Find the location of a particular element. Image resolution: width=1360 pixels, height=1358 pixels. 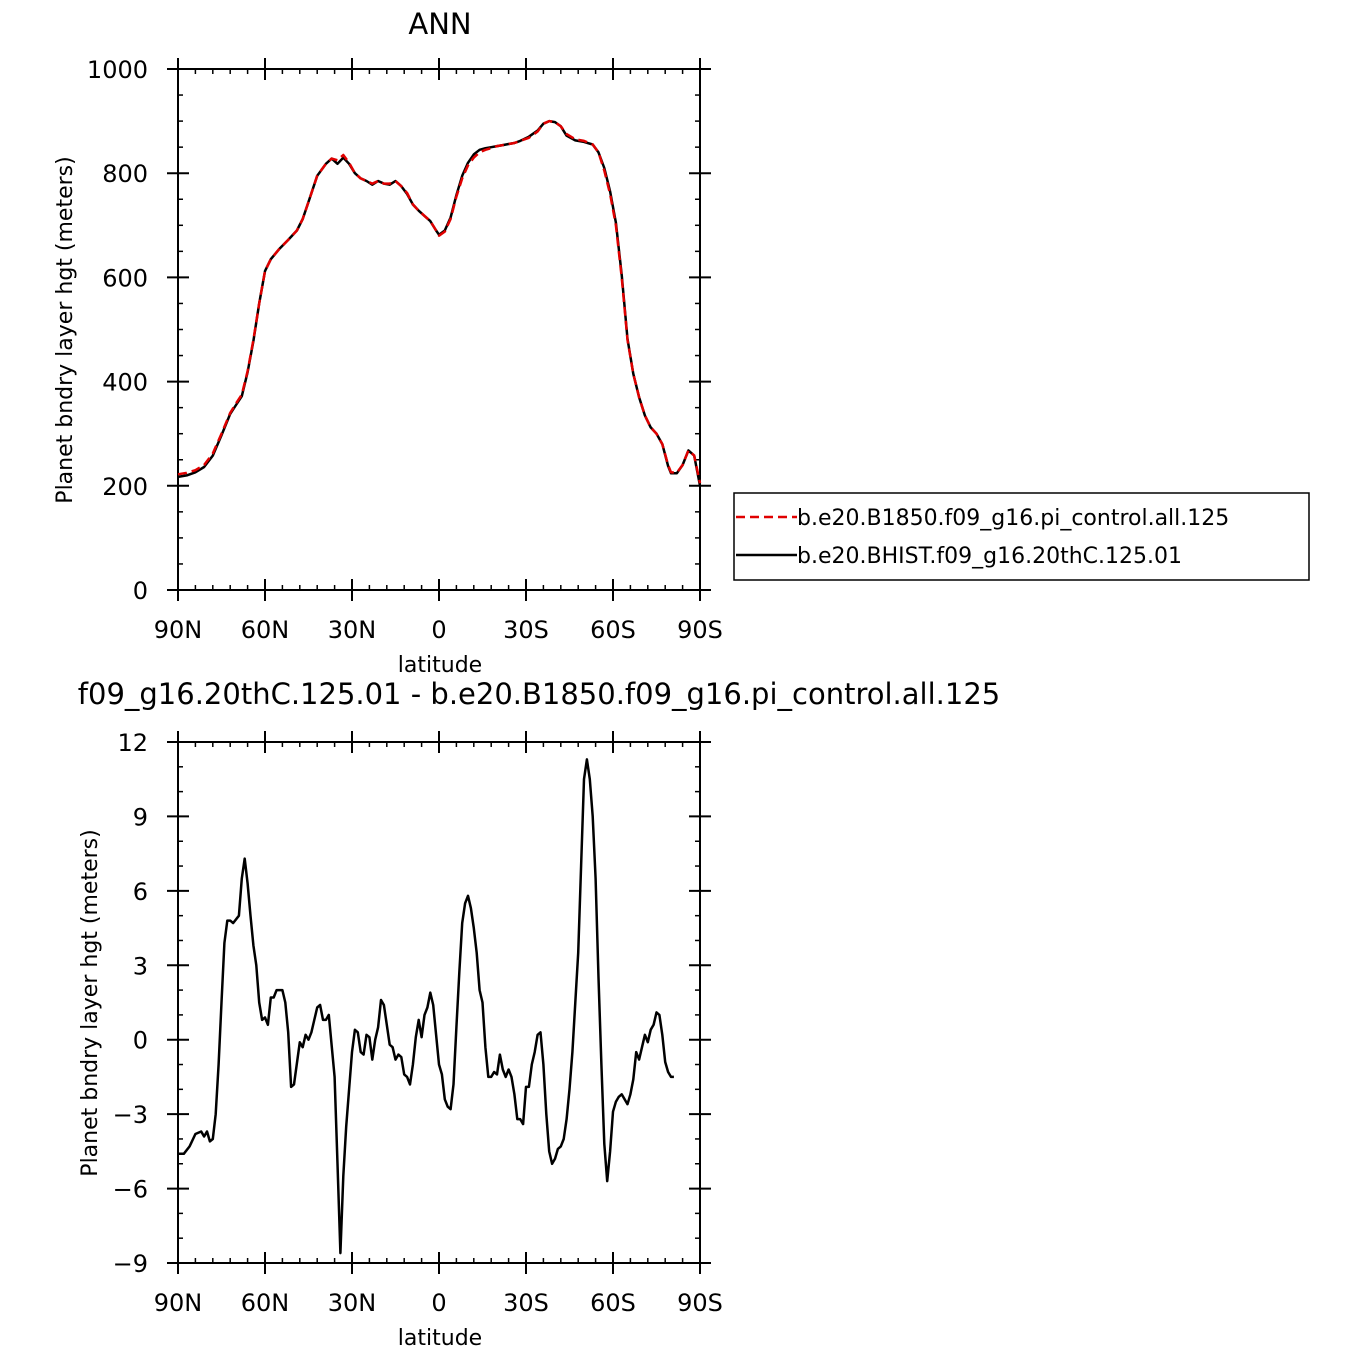

bottom-y-tick-label: 6 is located at coordinates (140, 892).